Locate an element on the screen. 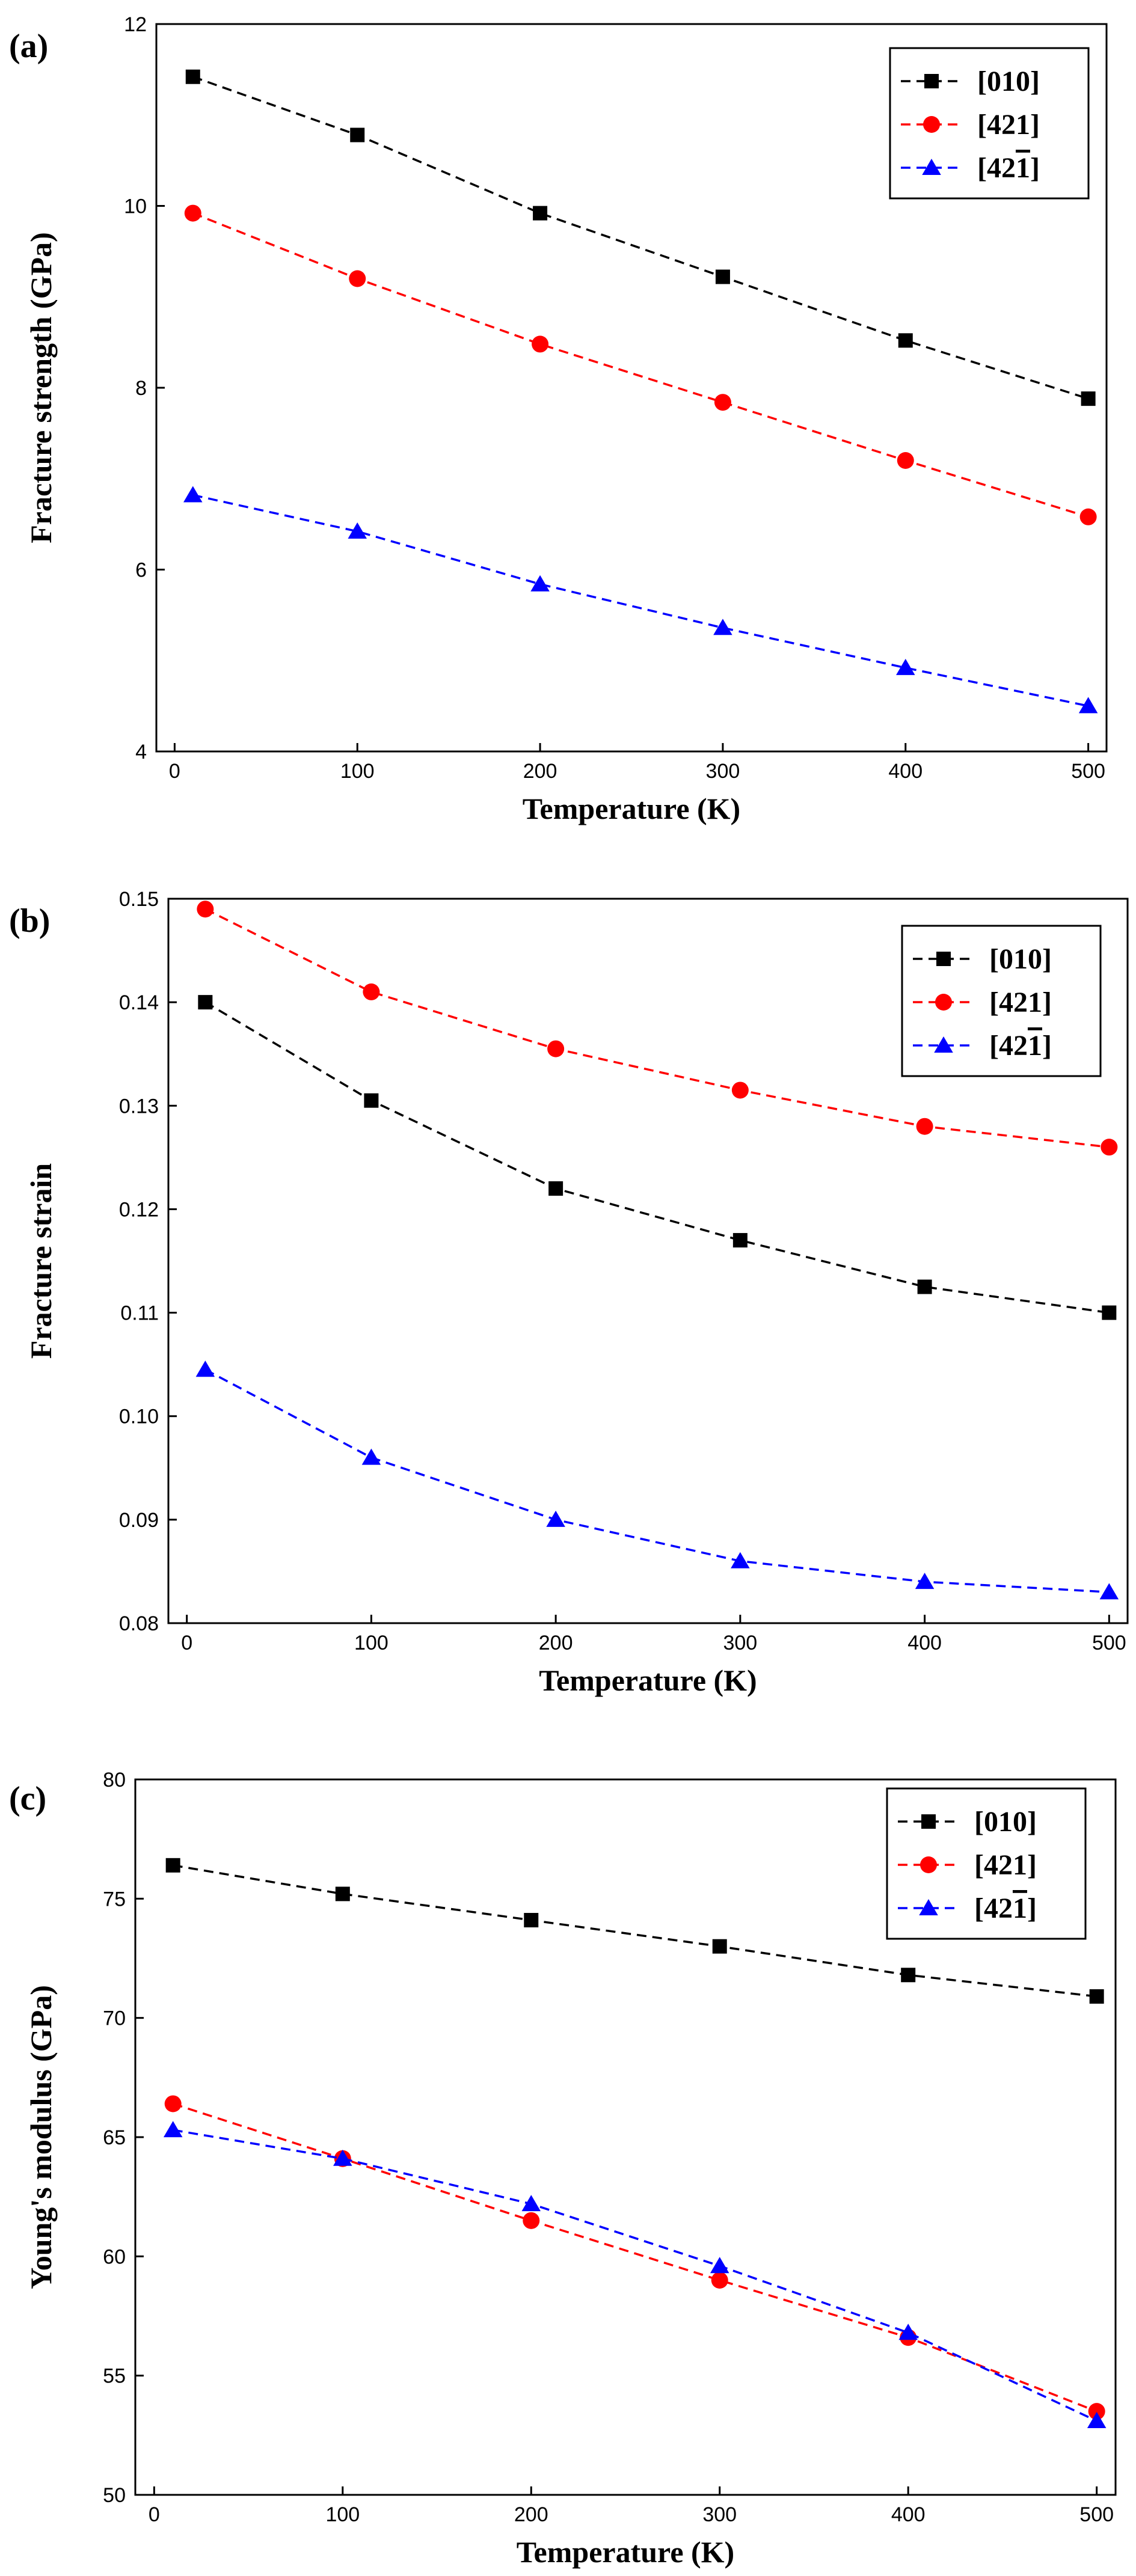 This screenshot has height=2576, width=1136. y-tick-label: 80 is located at coordinates (114, 1780).